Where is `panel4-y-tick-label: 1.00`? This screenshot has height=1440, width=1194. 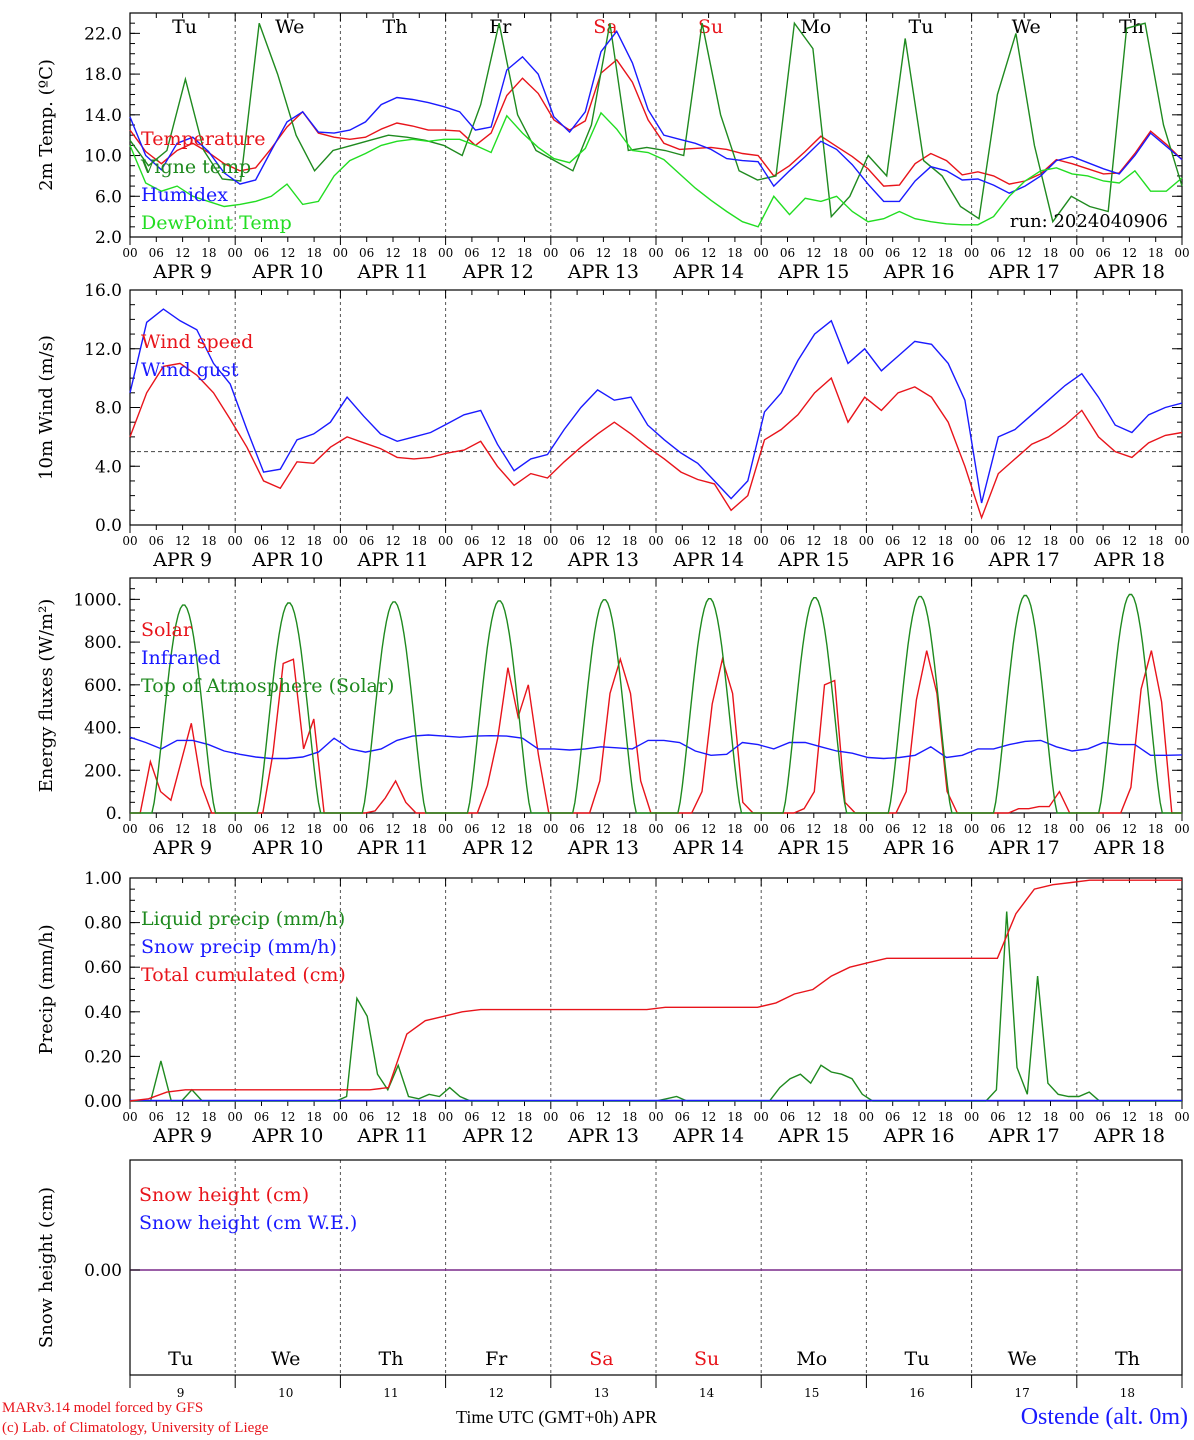 panel4-y-tick-label: 1.00 is located at coordinates (103, 879).